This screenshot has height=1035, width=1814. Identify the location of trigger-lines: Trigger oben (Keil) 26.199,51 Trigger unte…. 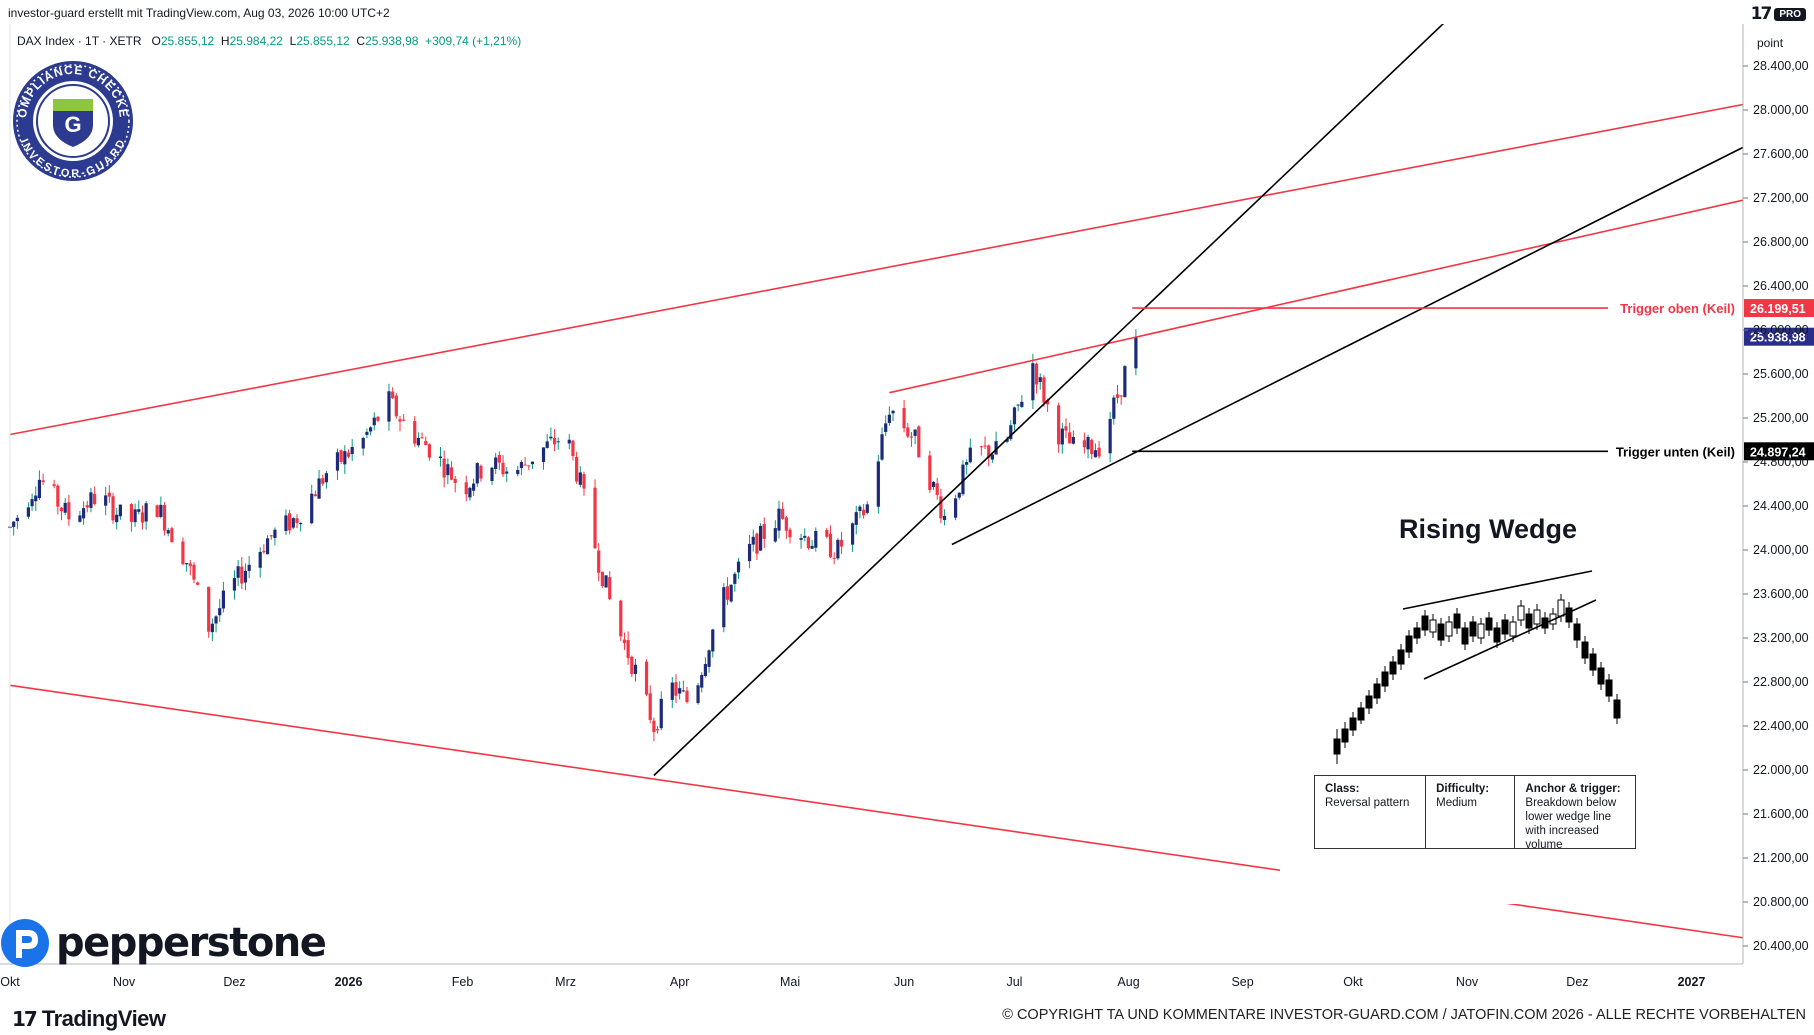
(1473, 380).